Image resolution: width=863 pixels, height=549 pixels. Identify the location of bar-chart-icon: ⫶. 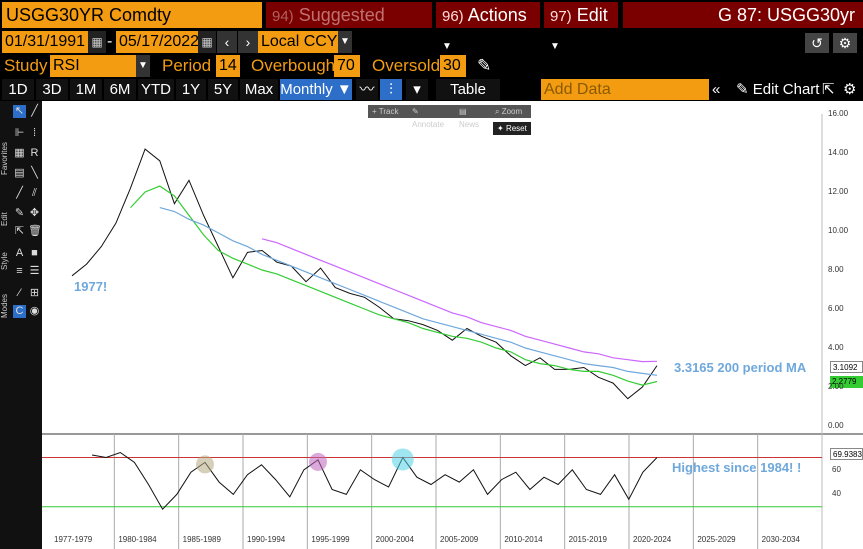
(391, 89).